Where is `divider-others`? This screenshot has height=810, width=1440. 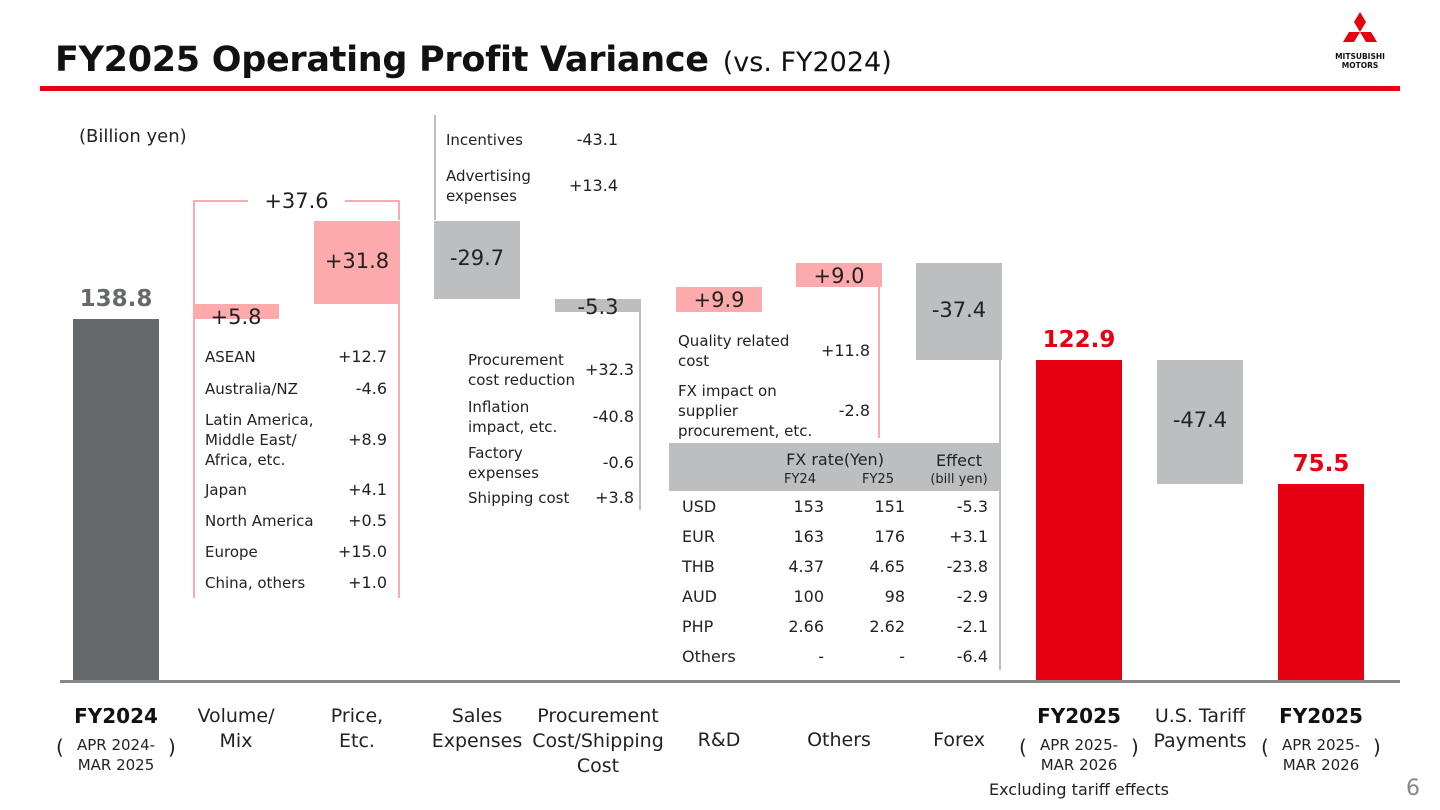 divider-others is located at coordinates (879, 362).